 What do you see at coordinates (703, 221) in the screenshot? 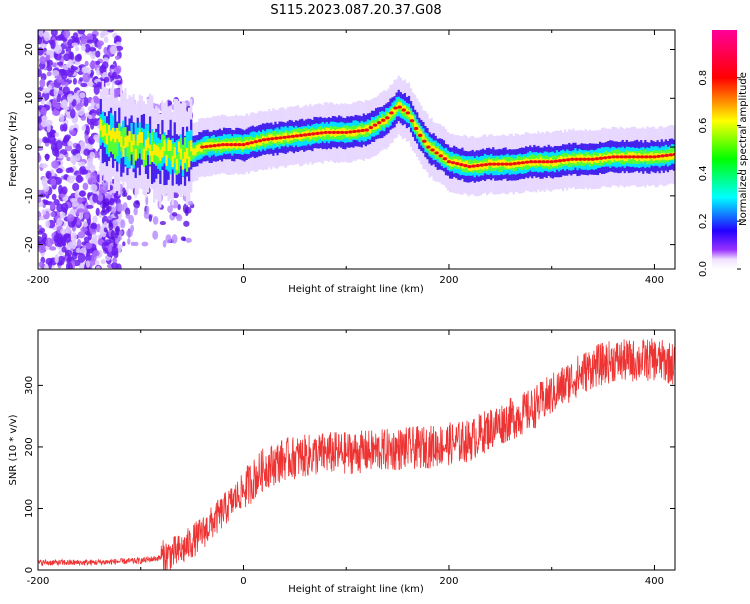
I see `colorbar-tick-label: 0.2` at bounding box center [703, 221].